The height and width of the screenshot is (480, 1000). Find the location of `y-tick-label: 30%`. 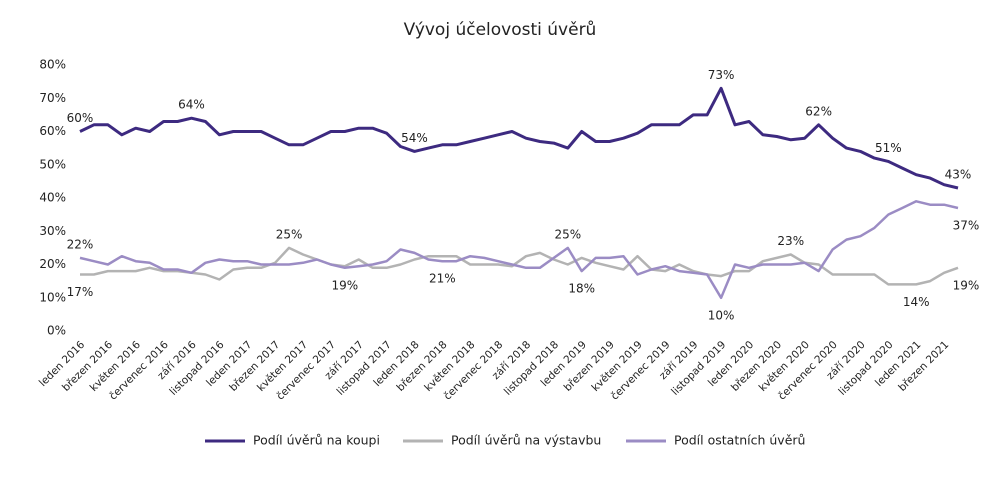

y-tick-label: 30% is located at coordinates (52, 231).